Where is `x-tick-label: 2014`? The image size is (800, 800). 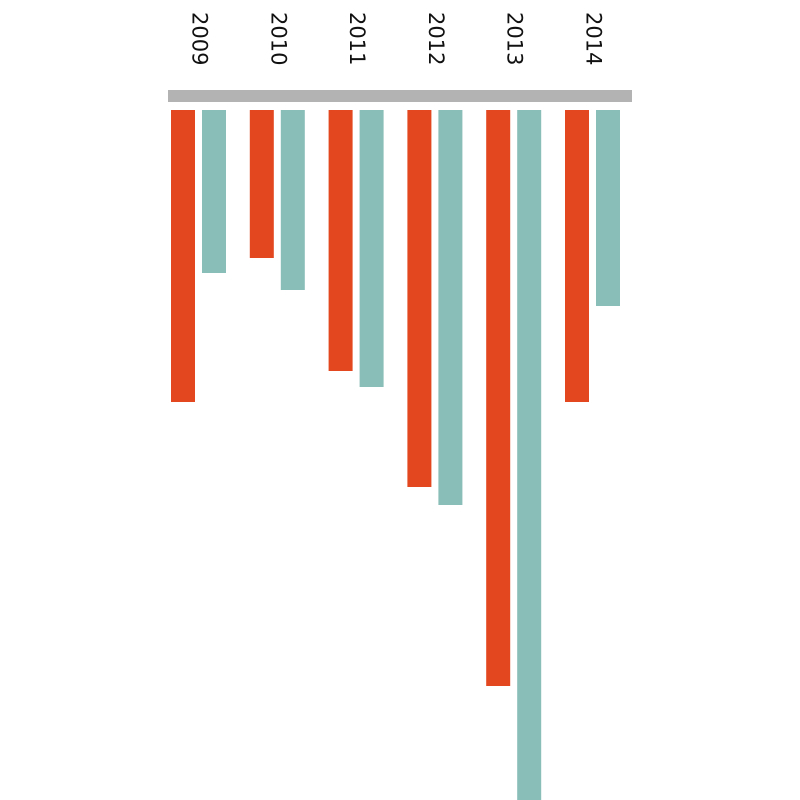
x-tick-label: 2014 is located at coordinates (594, 38).